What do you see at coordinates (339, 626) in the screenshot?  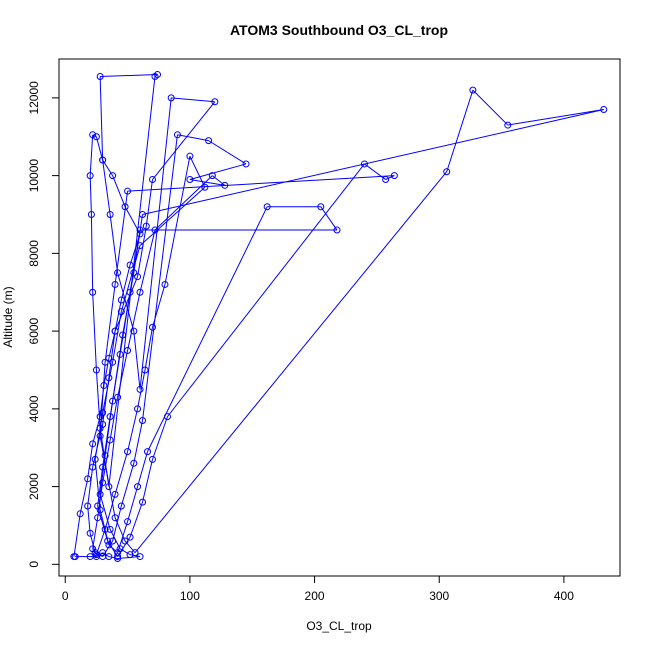 I see `x-axis-label: O3_CL_trop` at bounding box center [339, 626].